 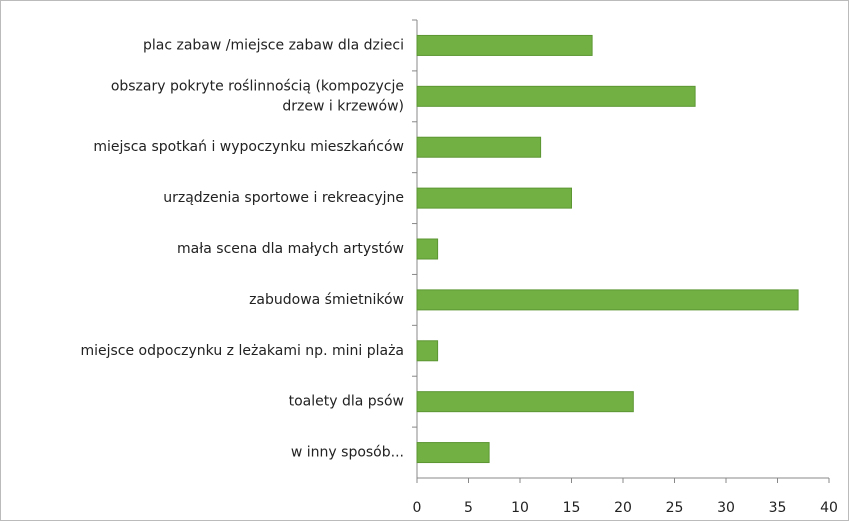 I want to click on x-tick-label: 20, so click(x=623, y=508).